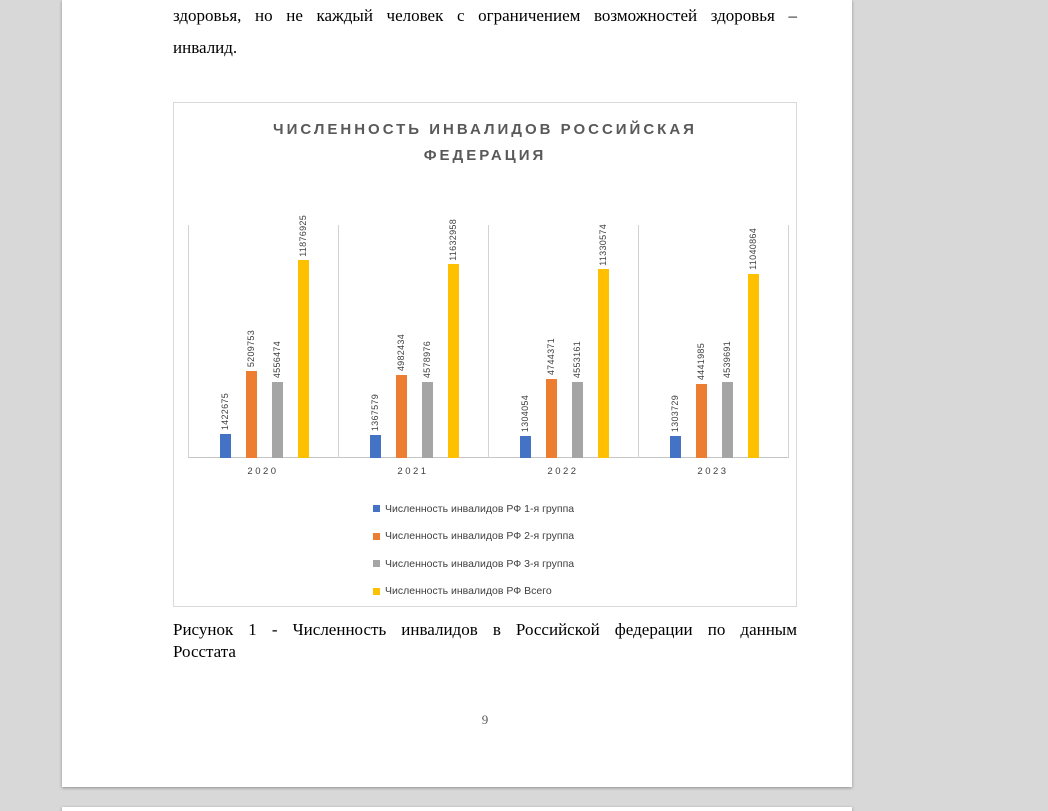 Image resolution: width=1048 pixels, height=811 pixels. Describe the element at coordinates (251, 349) in the screenshot. I see `bar-value-label: 5209753` at that location.